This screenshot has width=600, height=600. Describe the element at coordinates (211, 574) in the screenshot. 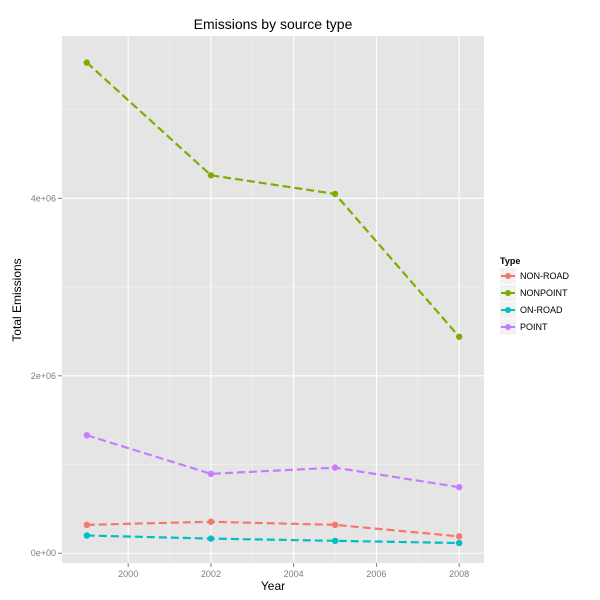

I see `x-tick-label: 2002` at that location.